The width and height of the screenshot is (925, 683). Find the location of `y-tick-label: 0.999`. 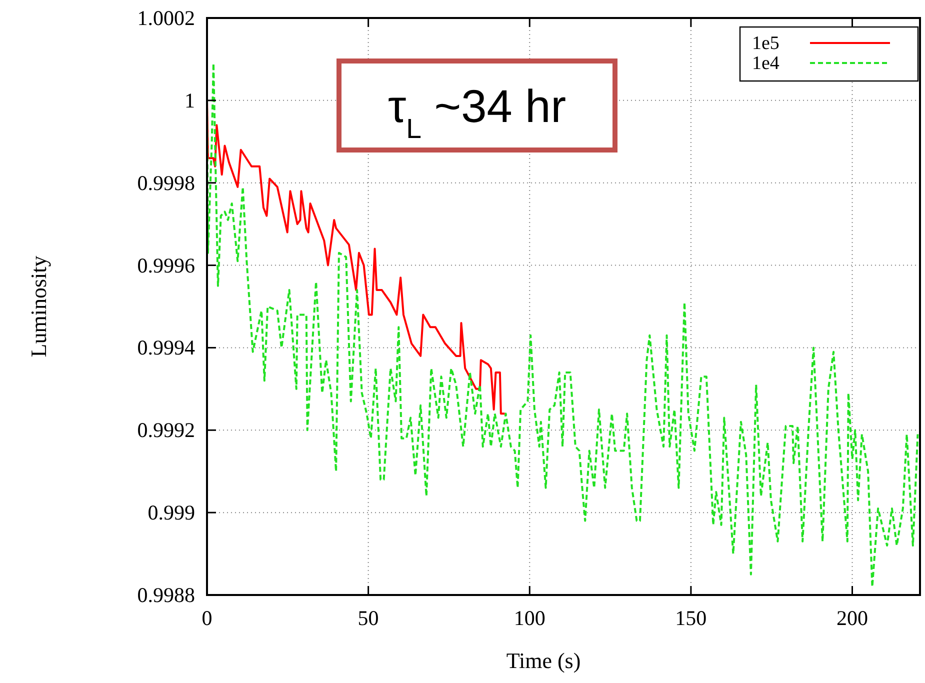

y-tick-label: 0.999 is located at coordinates (171, 512).